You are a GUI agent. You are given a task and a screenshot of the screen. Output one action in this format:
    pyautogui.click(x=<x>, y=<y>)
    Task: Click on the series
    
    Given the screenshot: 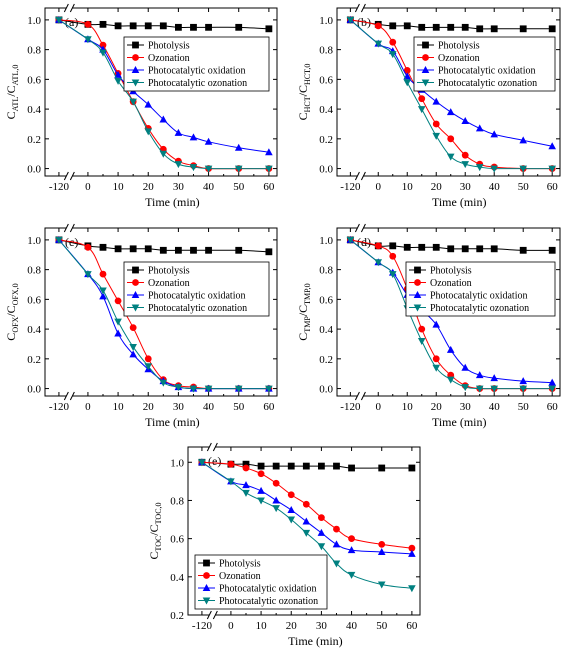 What is the action you would take?
    pyautogui.click(x=164, y=314)
    